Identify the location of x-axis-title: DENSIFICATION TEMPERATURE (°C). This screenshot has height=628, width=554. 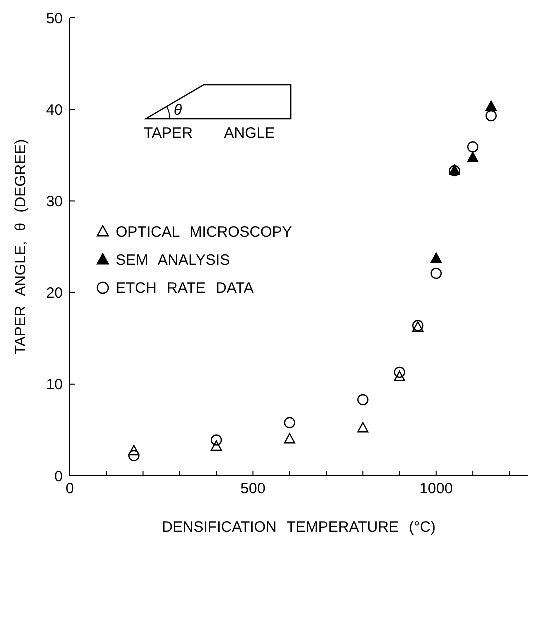
(299, 527).